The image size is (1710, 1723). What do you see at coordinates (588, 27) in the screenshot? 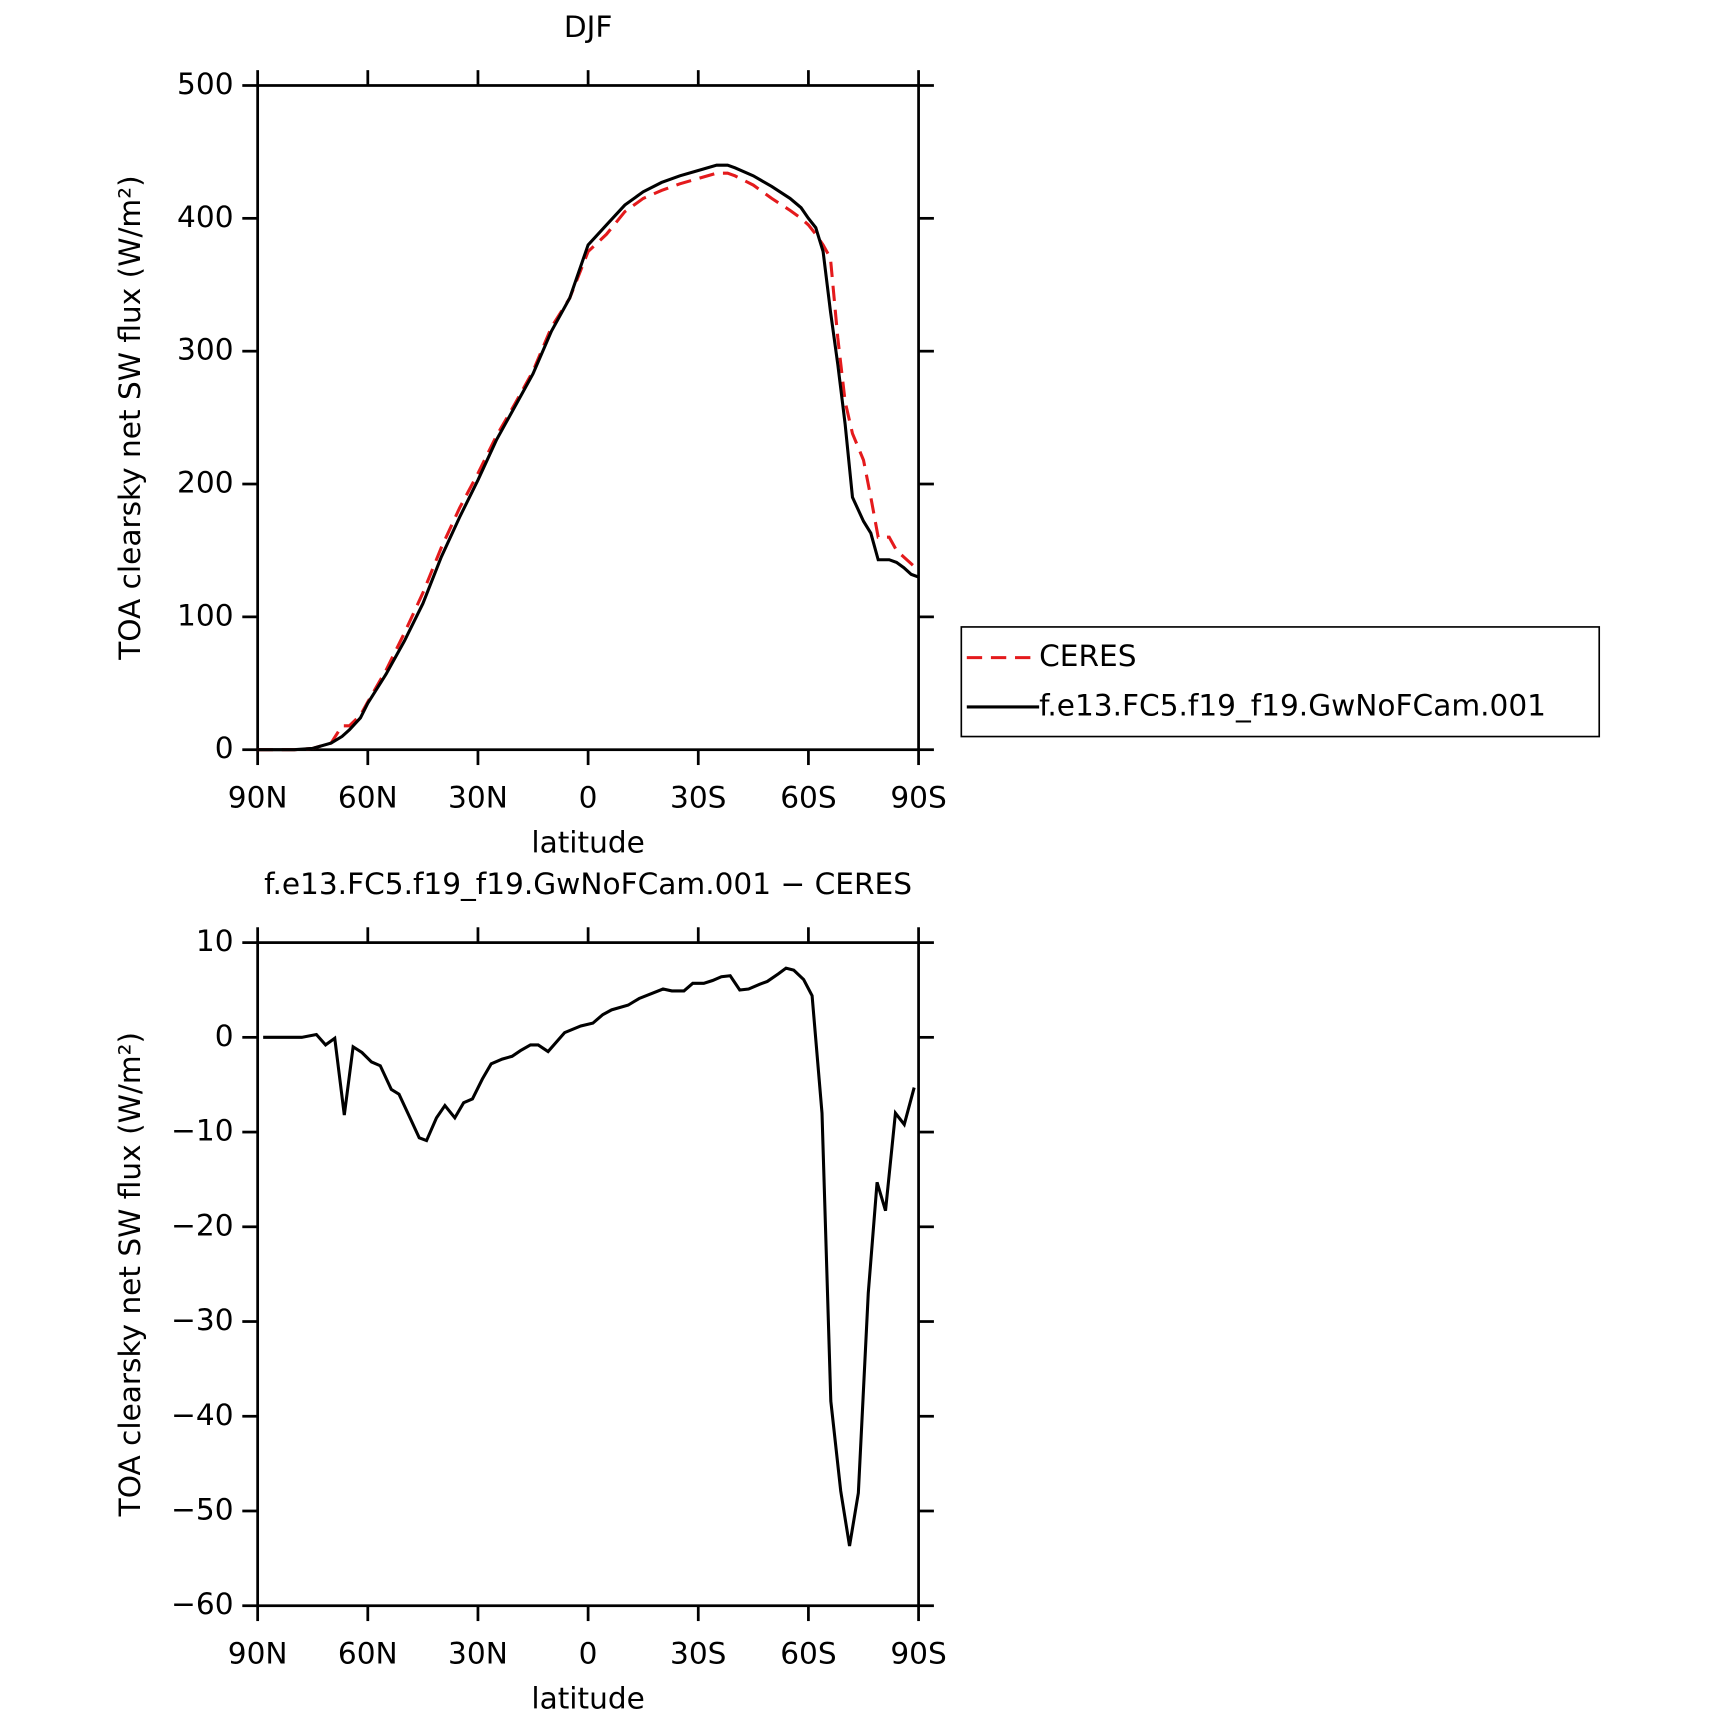
I see `chart-title: DJF` at bounding box center [588, 27].